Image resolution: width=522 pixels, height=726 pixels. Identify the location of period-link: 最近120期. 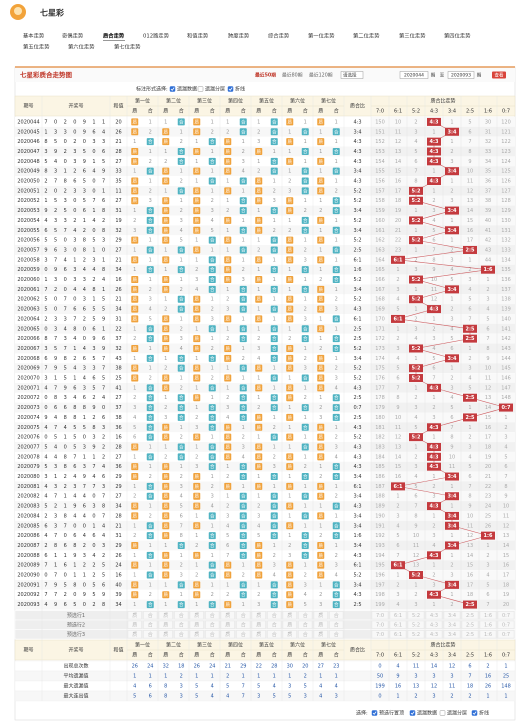
(321, 75).